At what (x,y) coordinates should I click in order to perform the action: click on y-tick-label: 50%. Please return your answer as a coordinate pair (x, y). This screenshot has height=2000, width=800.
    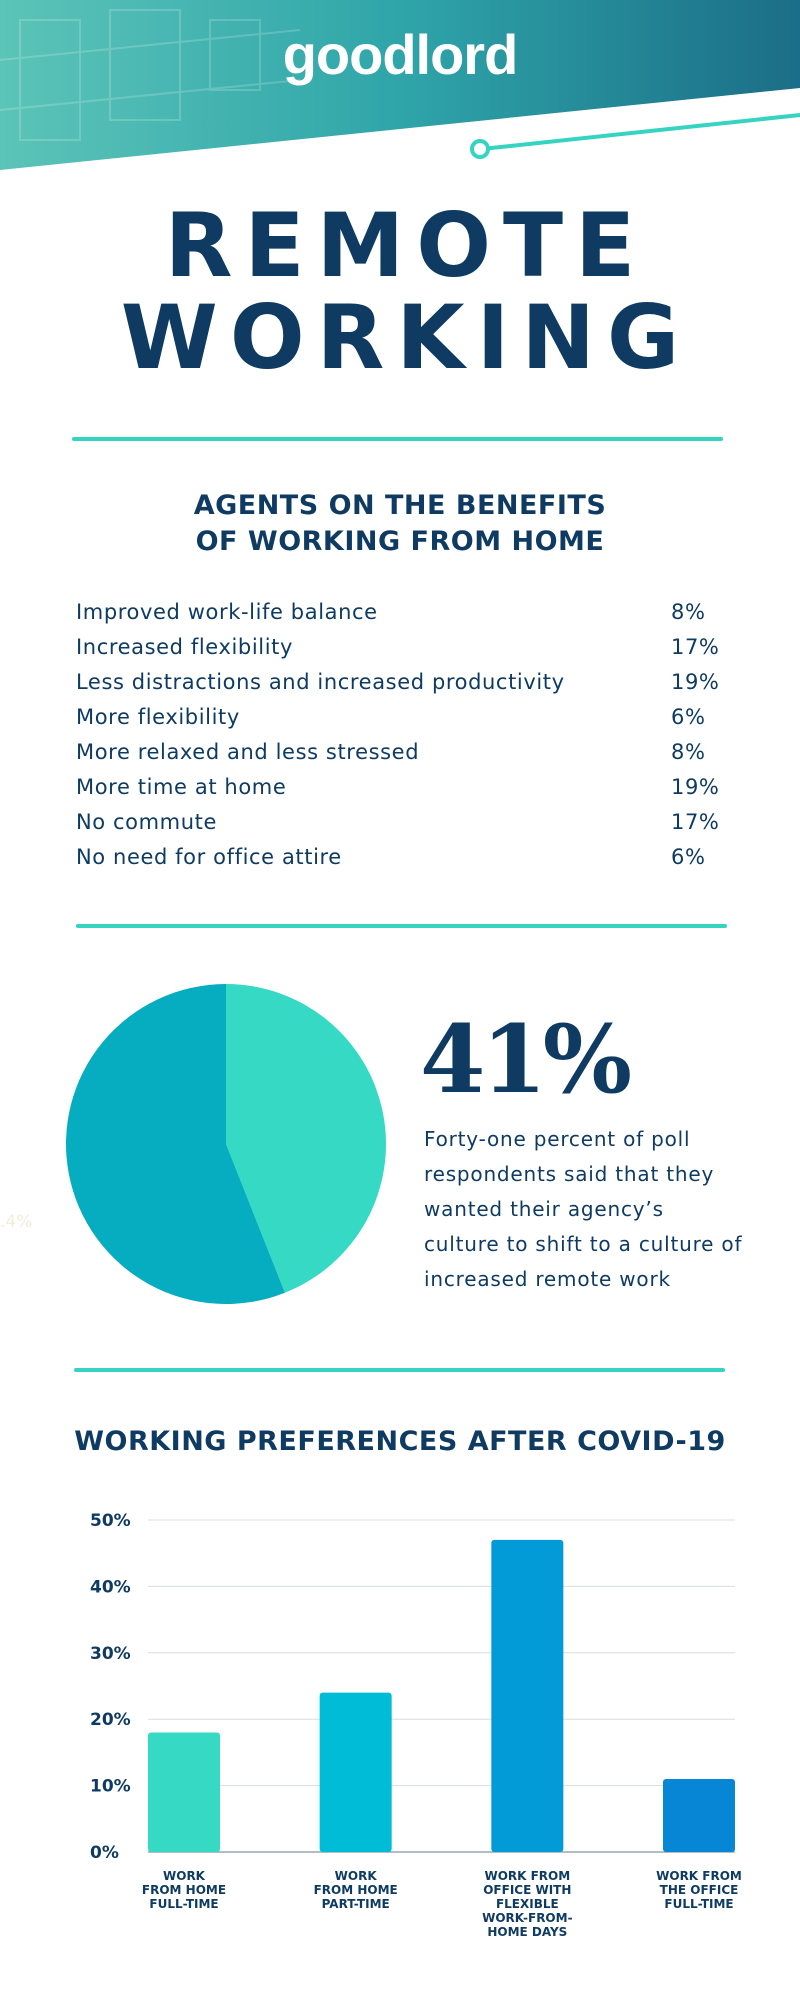
    Looking at the image, I should click on (110, 1521).